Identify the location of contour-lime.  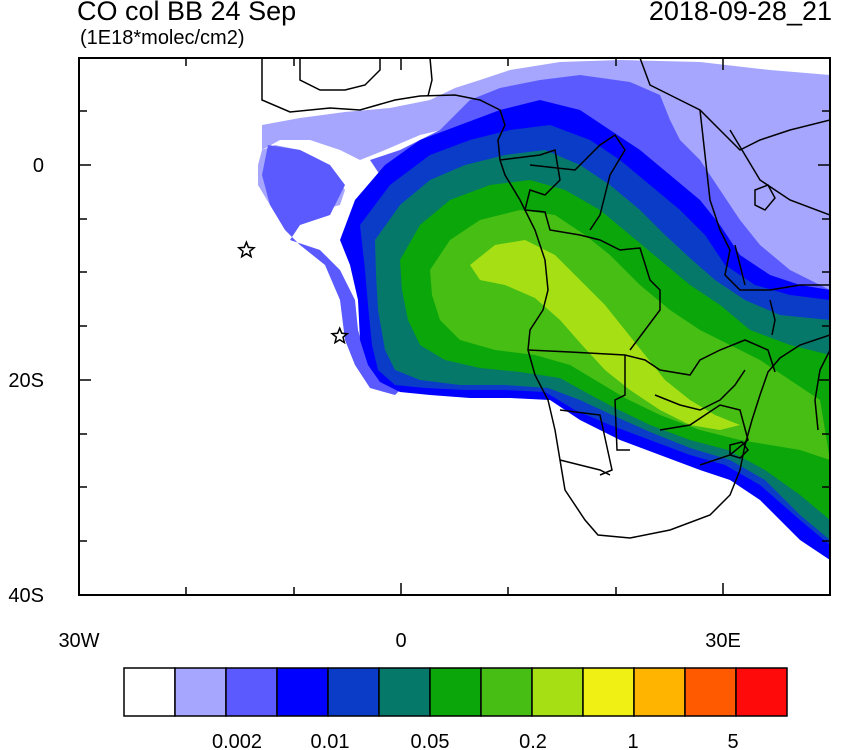
(605, 335).